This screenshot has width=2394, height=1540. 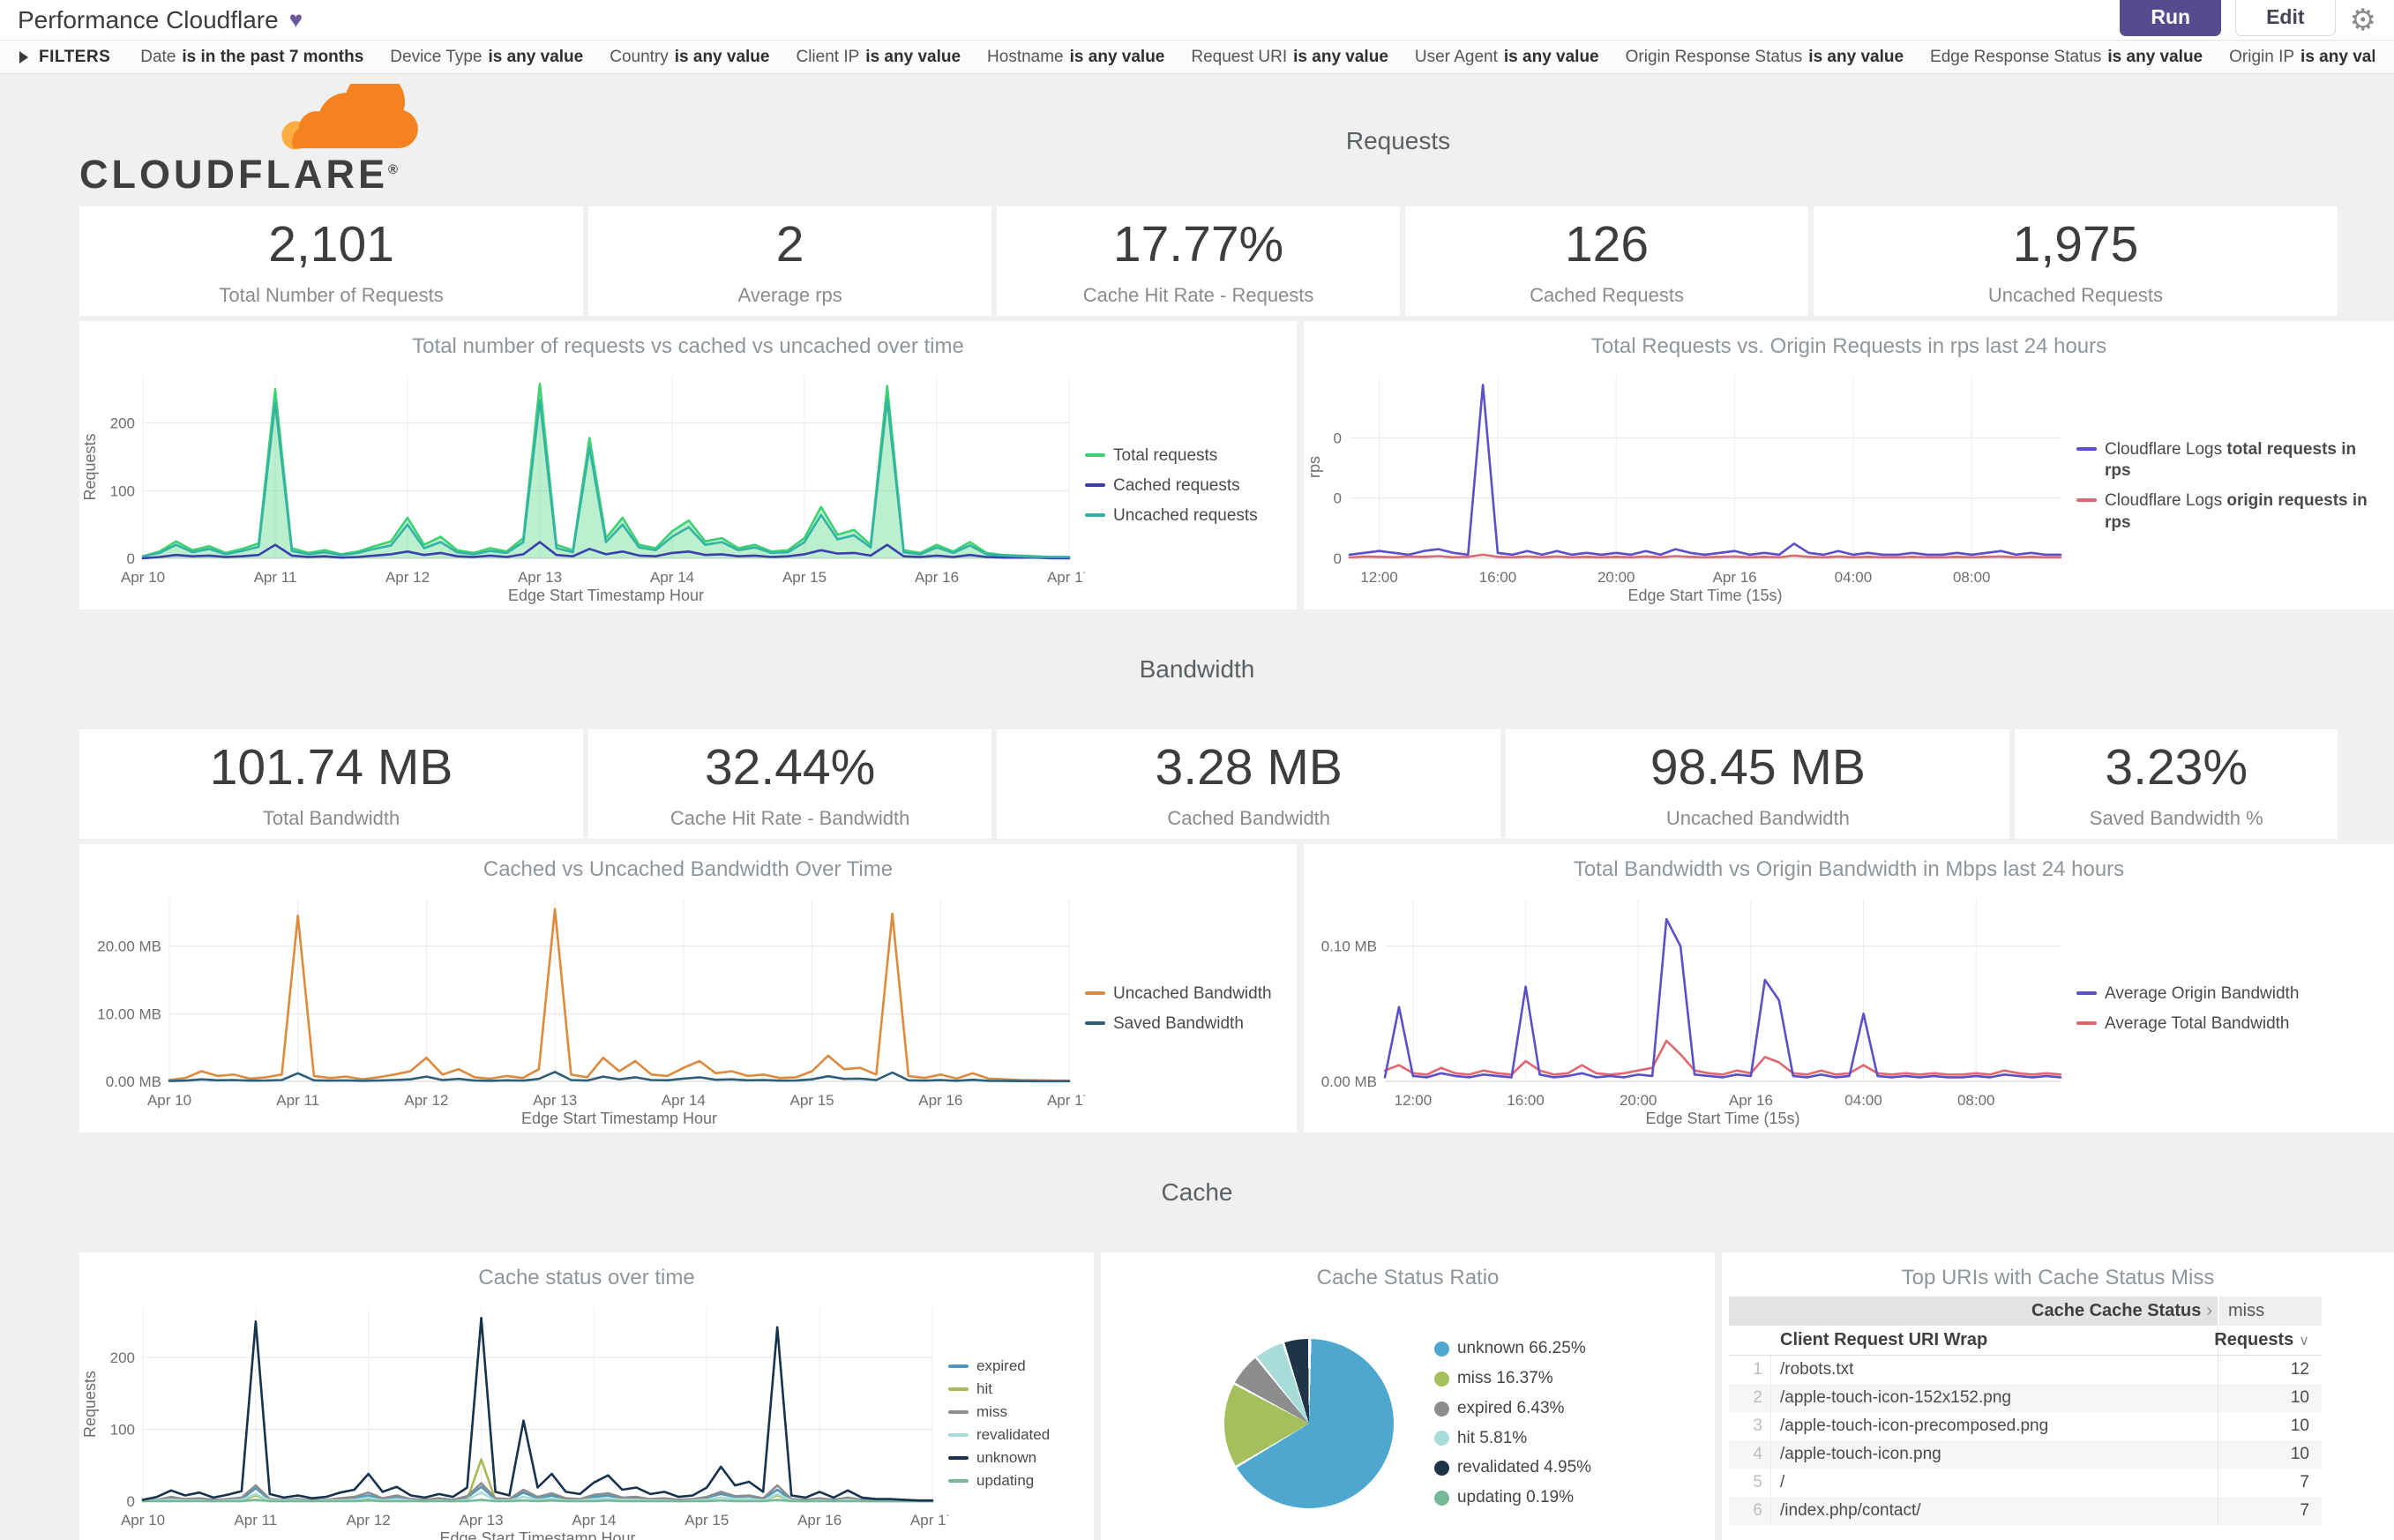 I want to click on svg-text: 20.00 MB, so click(x=129, y=946).